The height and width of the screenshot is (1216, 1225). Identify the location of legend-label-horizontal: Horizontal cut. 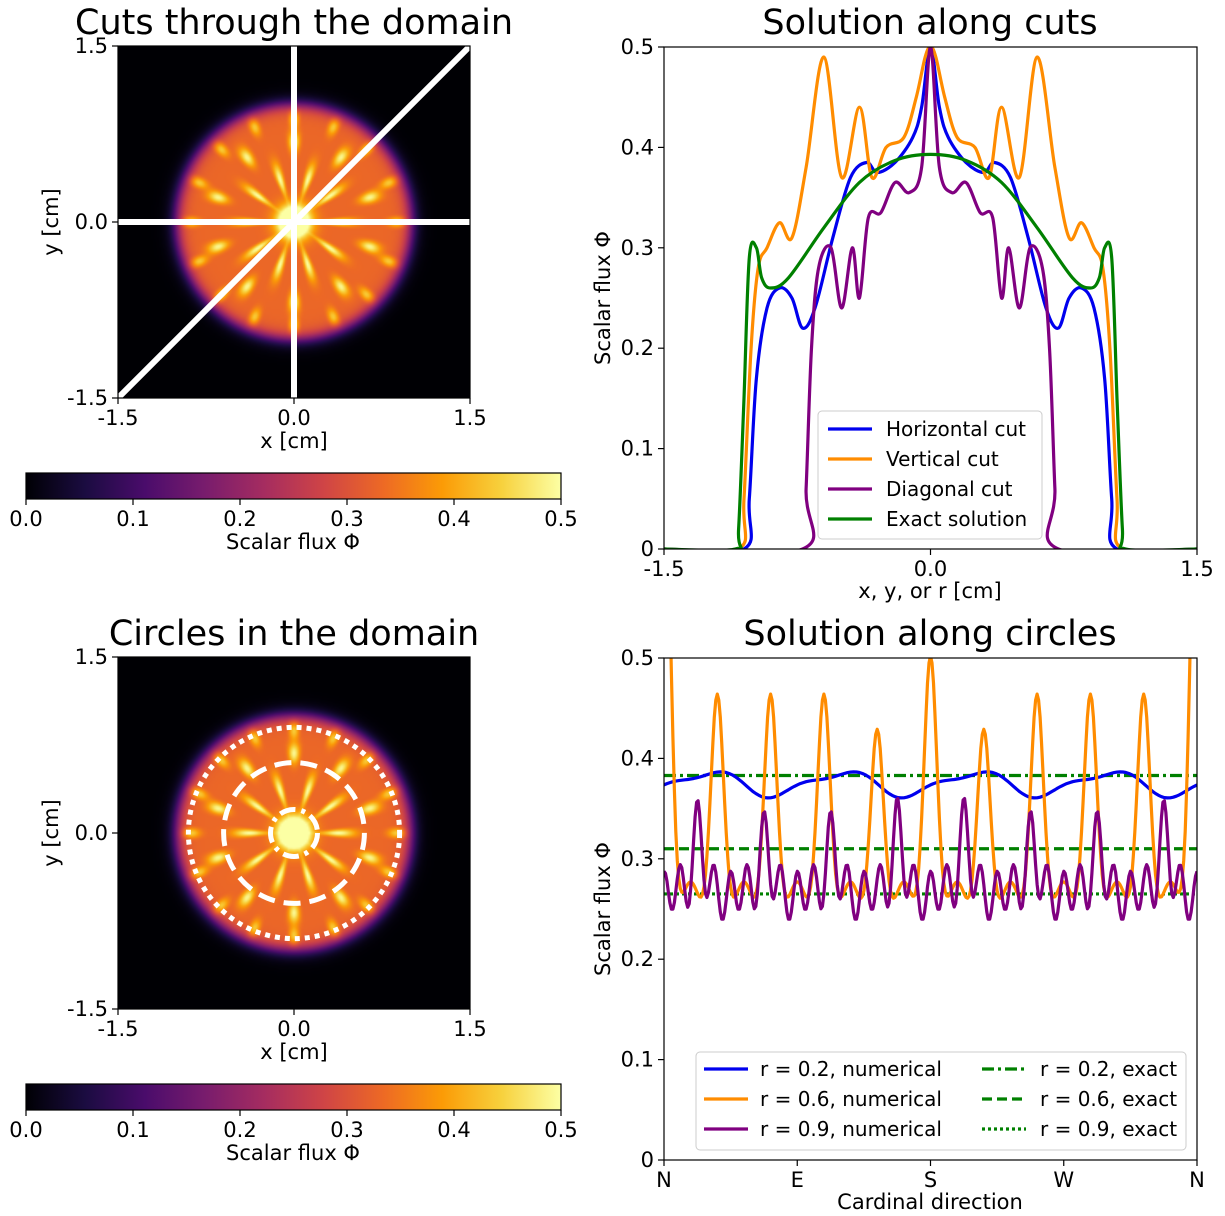
(956, 429).